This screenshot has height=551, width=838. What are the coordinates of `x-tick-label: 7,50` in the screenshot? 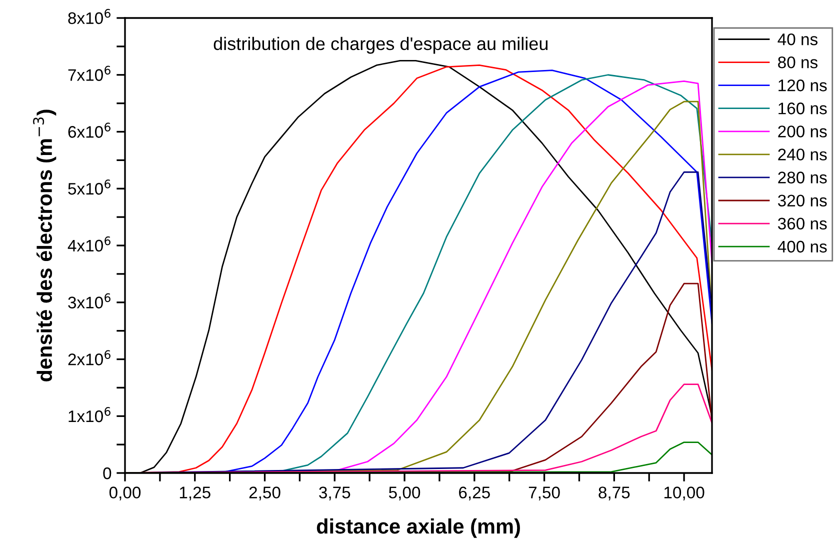 It's located at (544, 493).